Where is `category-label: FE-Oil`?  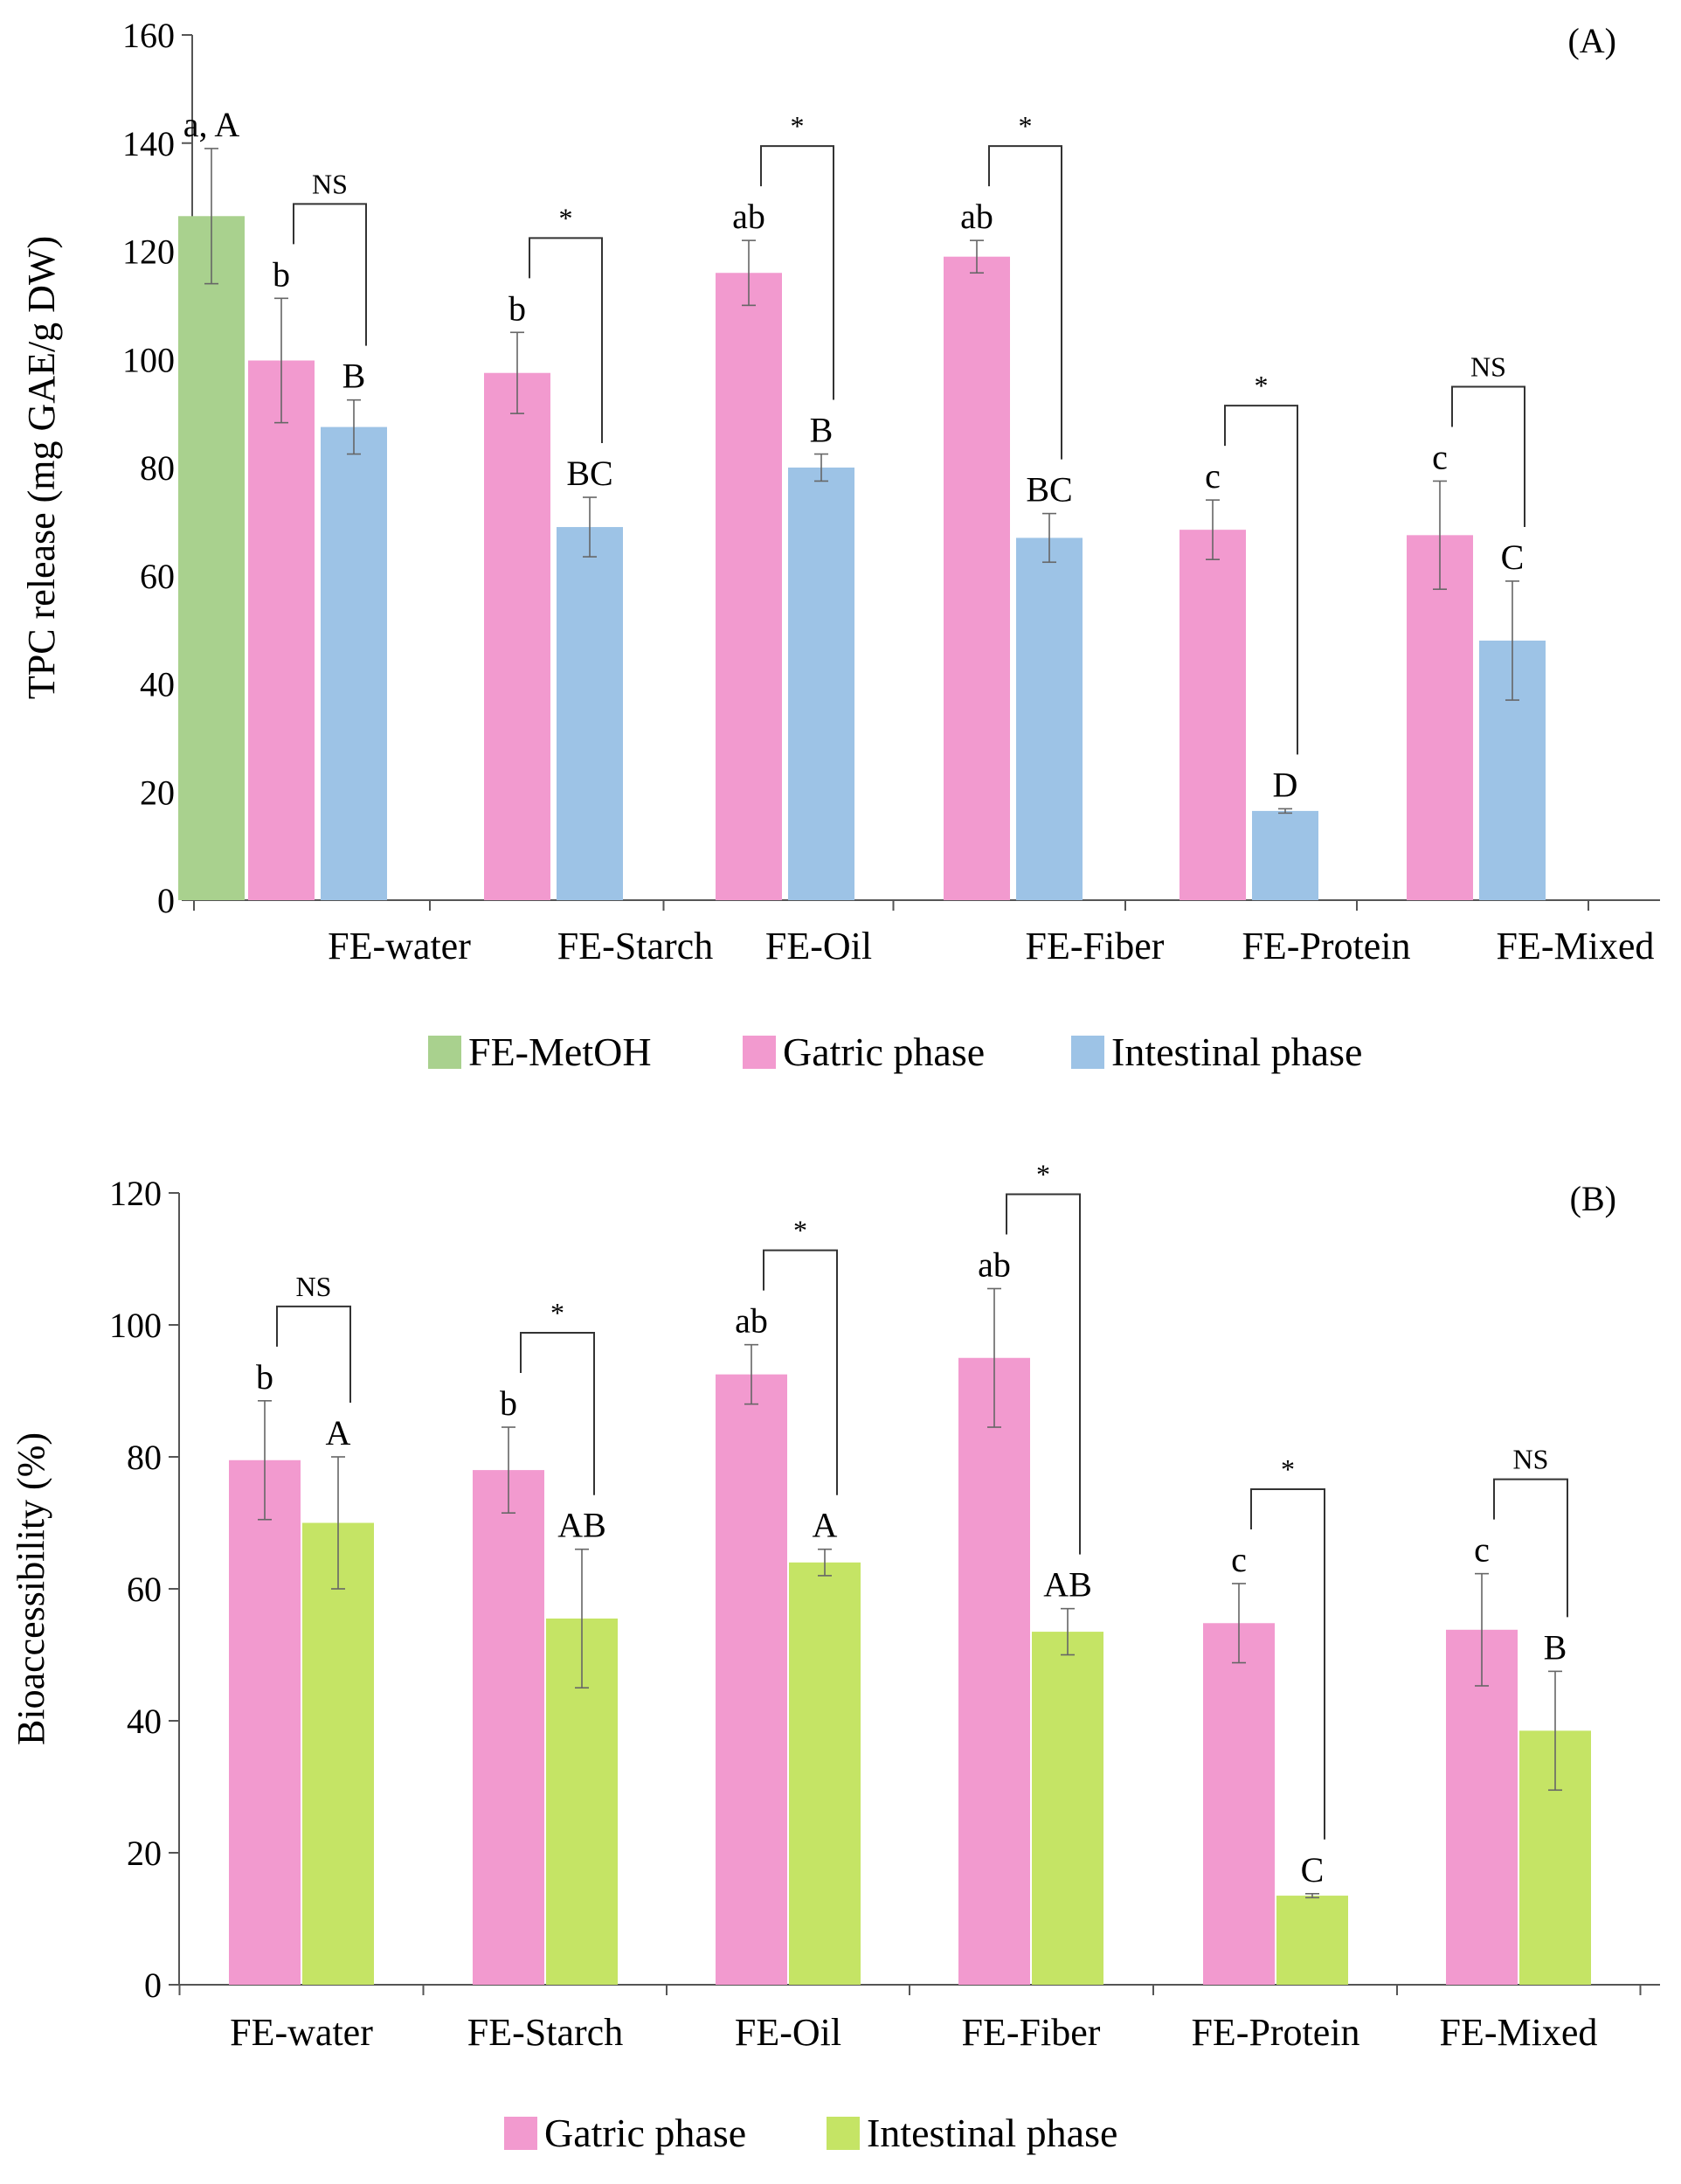
category-label: FE-Oil is located at coordinates (819, 946).